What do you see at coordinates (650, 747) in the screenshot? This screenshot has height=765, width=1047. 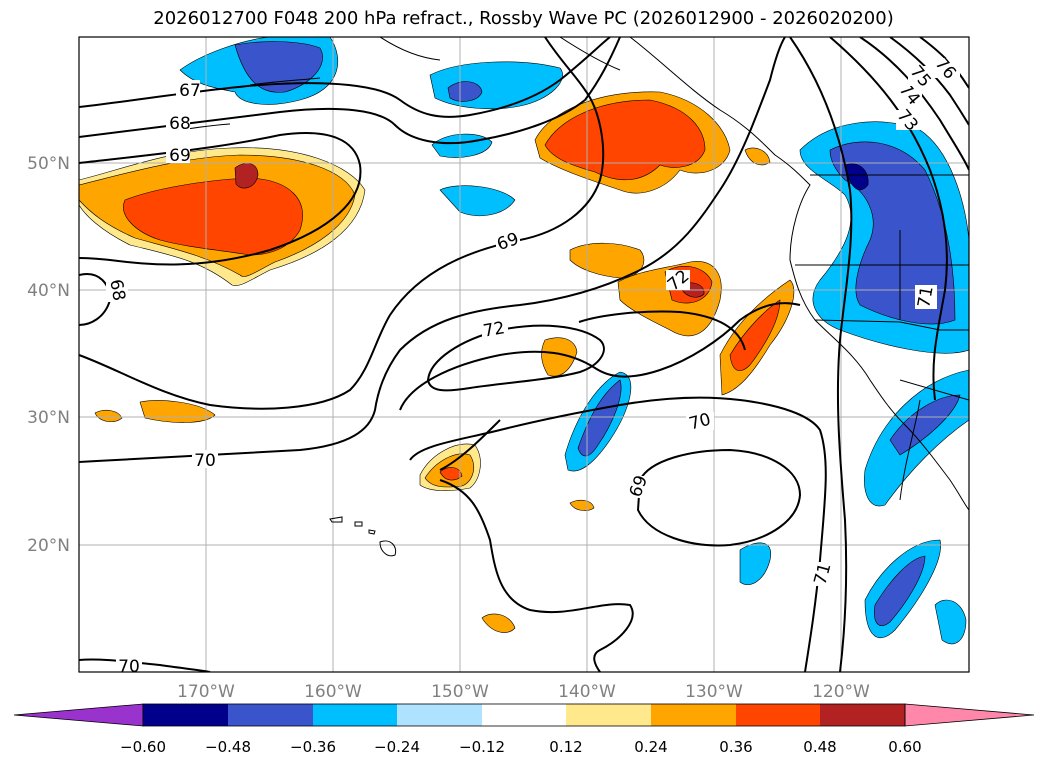 I see `colorbar-tick-label: 0.24` at bounding box center [650, 747].